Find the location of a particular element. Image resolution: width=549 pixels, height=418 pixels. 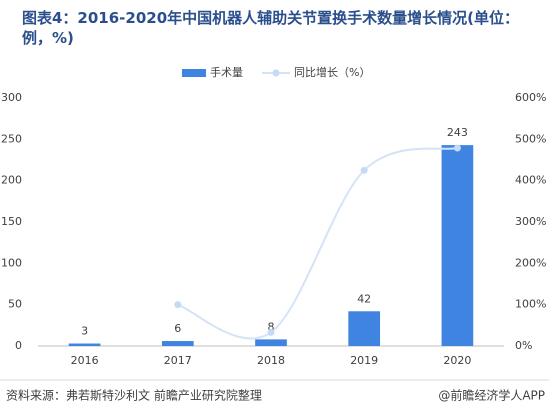

source: 资料来源：弗若斯特沙利文 前瞻产业研究院整理 is located at coordinates (134, 395).